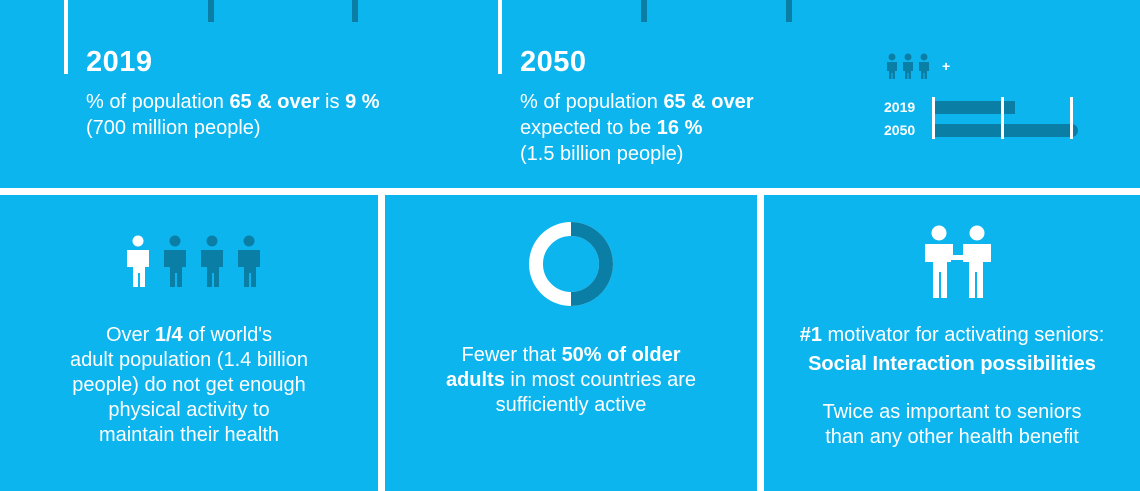 Image resolution: width=1140 pixels, height=491 pixels. Describe the element at coordinates (958, 261) in the screenshot. I see `two-people-holding-hands-icon` at that location.